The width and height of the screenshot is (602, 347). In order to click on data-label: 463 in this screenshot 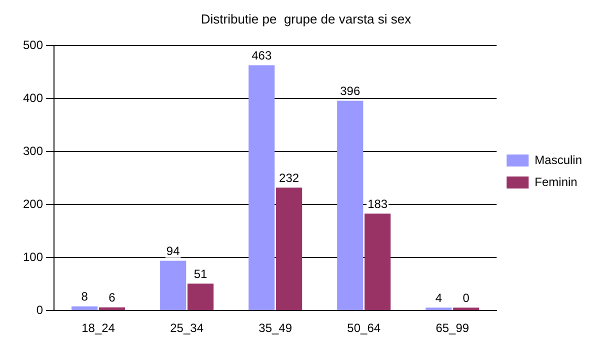, I will do `click(262, 55)`.